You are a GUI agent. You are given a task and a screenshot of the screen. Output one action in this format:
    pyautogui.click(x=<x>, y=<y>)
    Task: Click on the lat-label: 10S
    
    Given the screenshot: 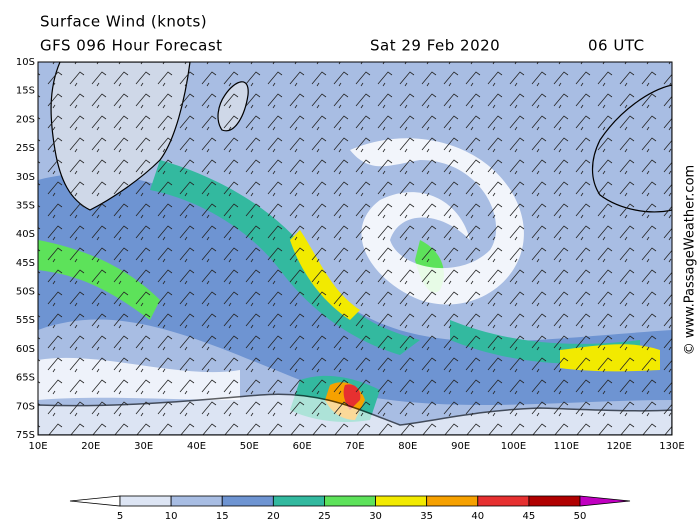 What is the action you would take?
    pyautogui.click(x=25, y=62)
    